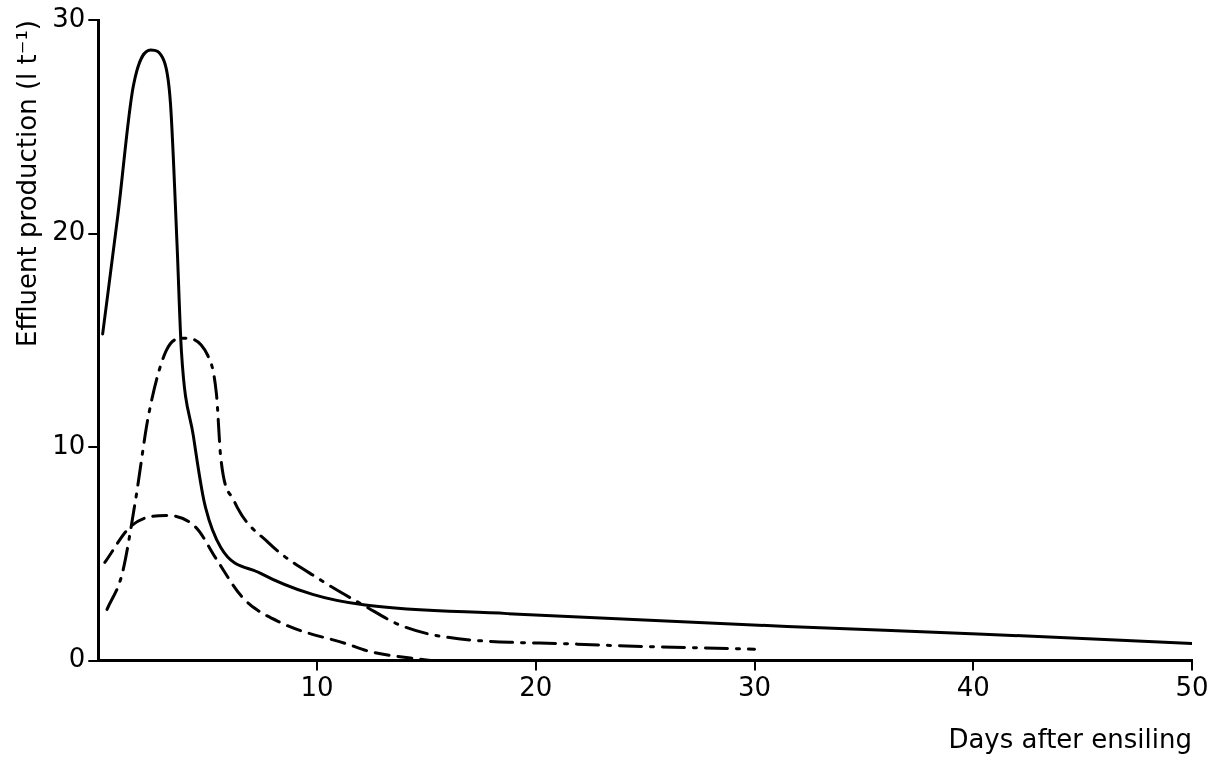 The height and width of the screenshot is (771, 1217). I want to click on x-axis-title: Days after ensiling, so click(1070, 739).